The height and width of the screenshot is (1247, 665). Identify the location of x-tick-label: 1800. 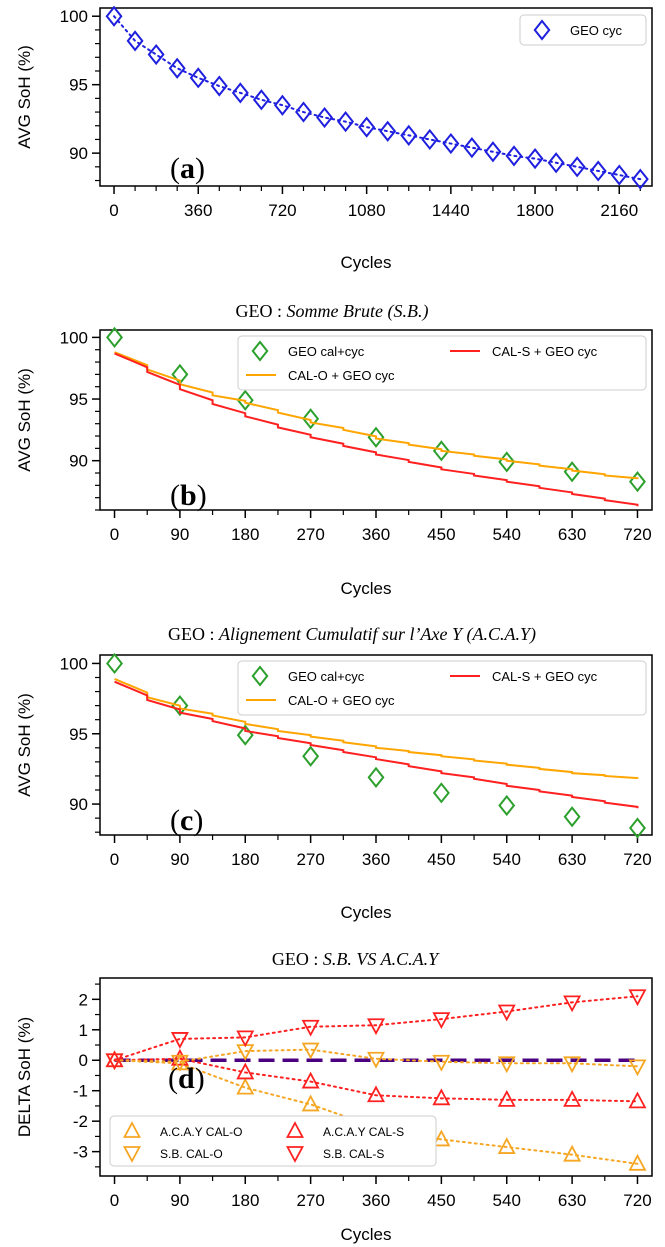
(535, 210).